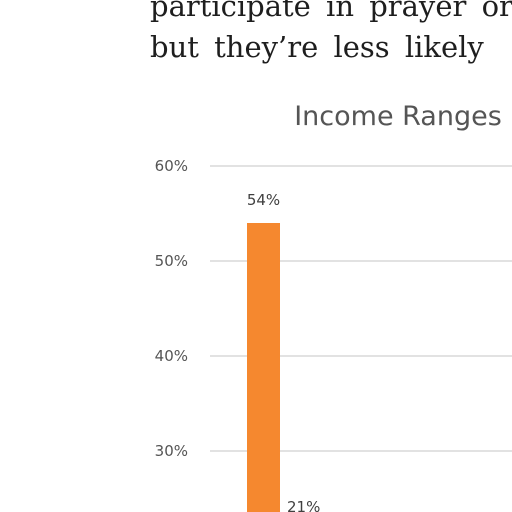 This screenshot has width=512, height=512. What do you see at coordinates (284, 351) in the screenshot?
I see `data-labels: 54% 21%` at bounding box center [284, 351].